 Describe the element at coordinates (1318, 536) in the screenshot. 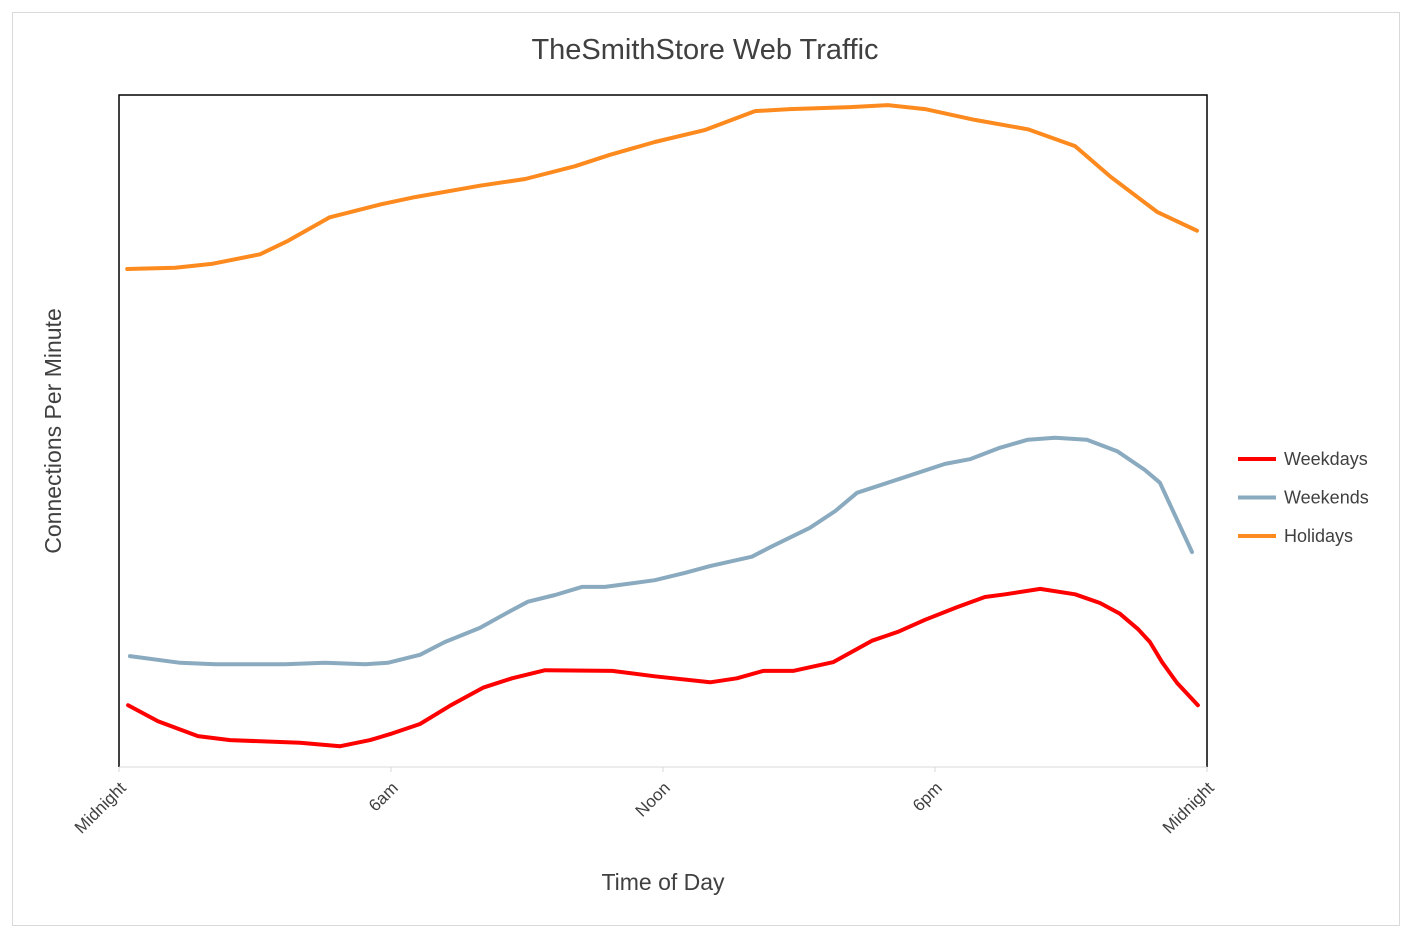

I see `legend-label-holidays: Holidays` at that location.